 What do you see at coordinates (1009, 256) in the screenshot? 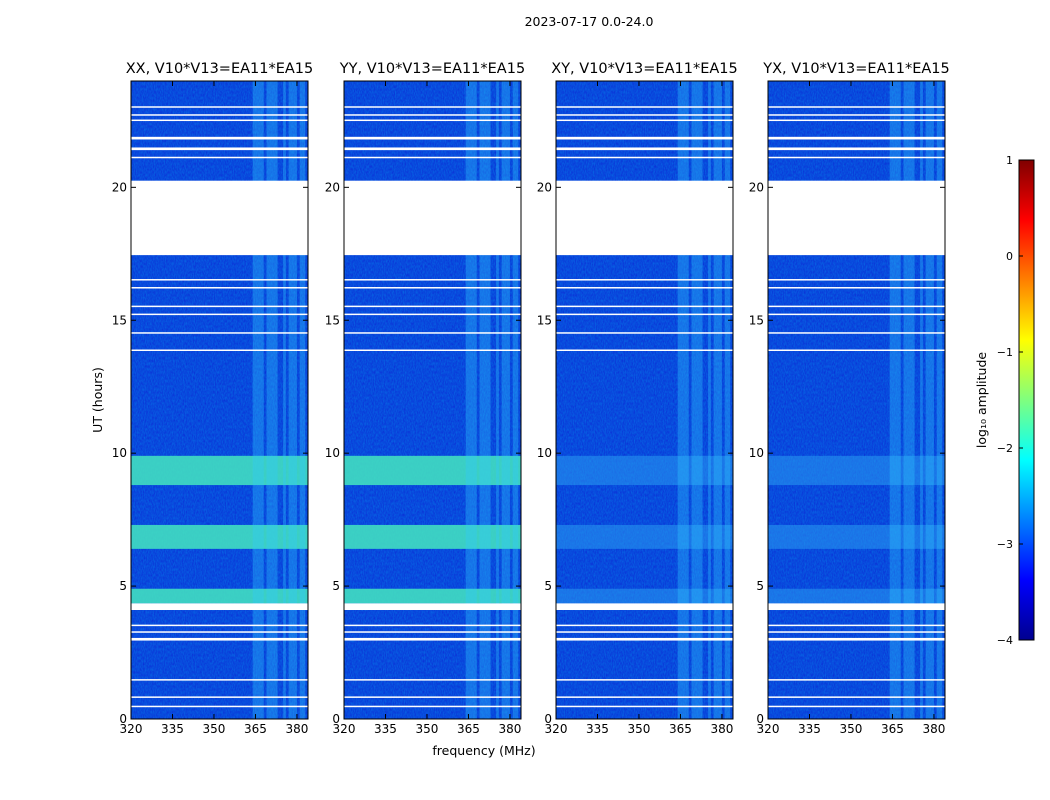
I see `colorbar-tick-label: 0` at bounding box center [1009, 256].